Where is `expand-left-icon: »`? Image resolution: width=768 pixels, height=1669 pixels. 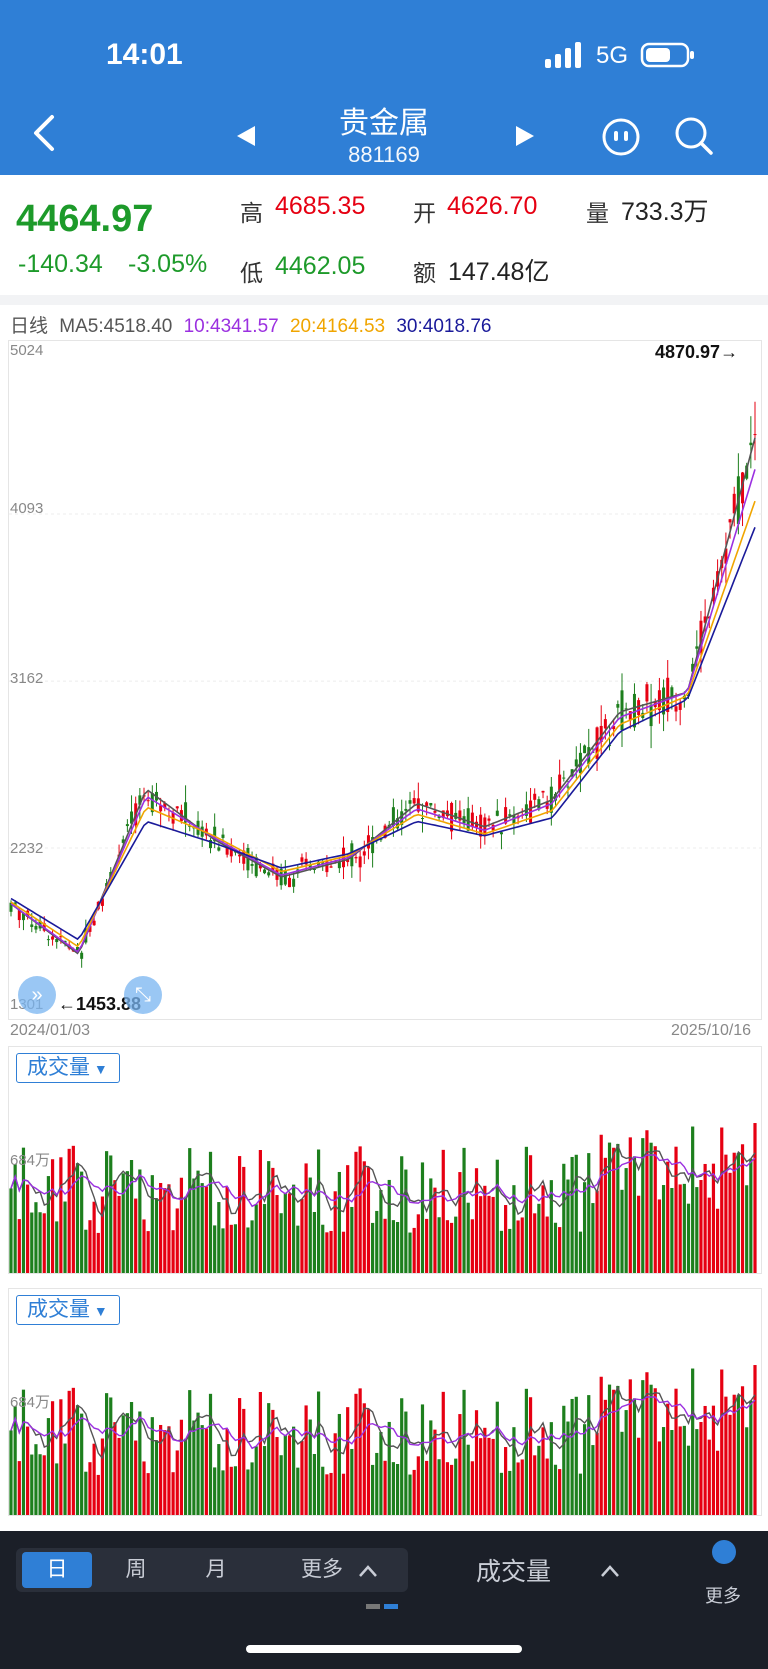
expand-left-icon: » is located at coordinates (37, 995).